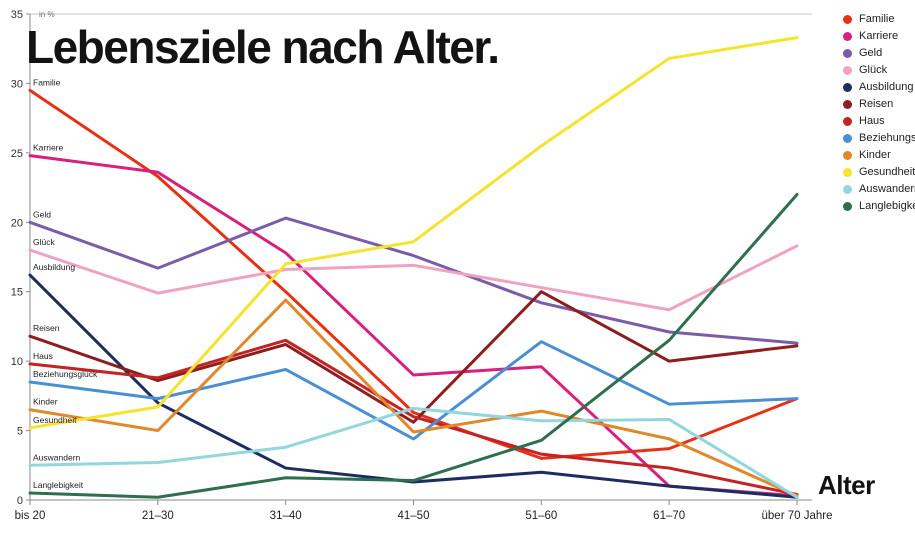  Describe the element at coordinates (47, 82) in the screenshot. I see `series-start-label-familie: Familie` at that location.